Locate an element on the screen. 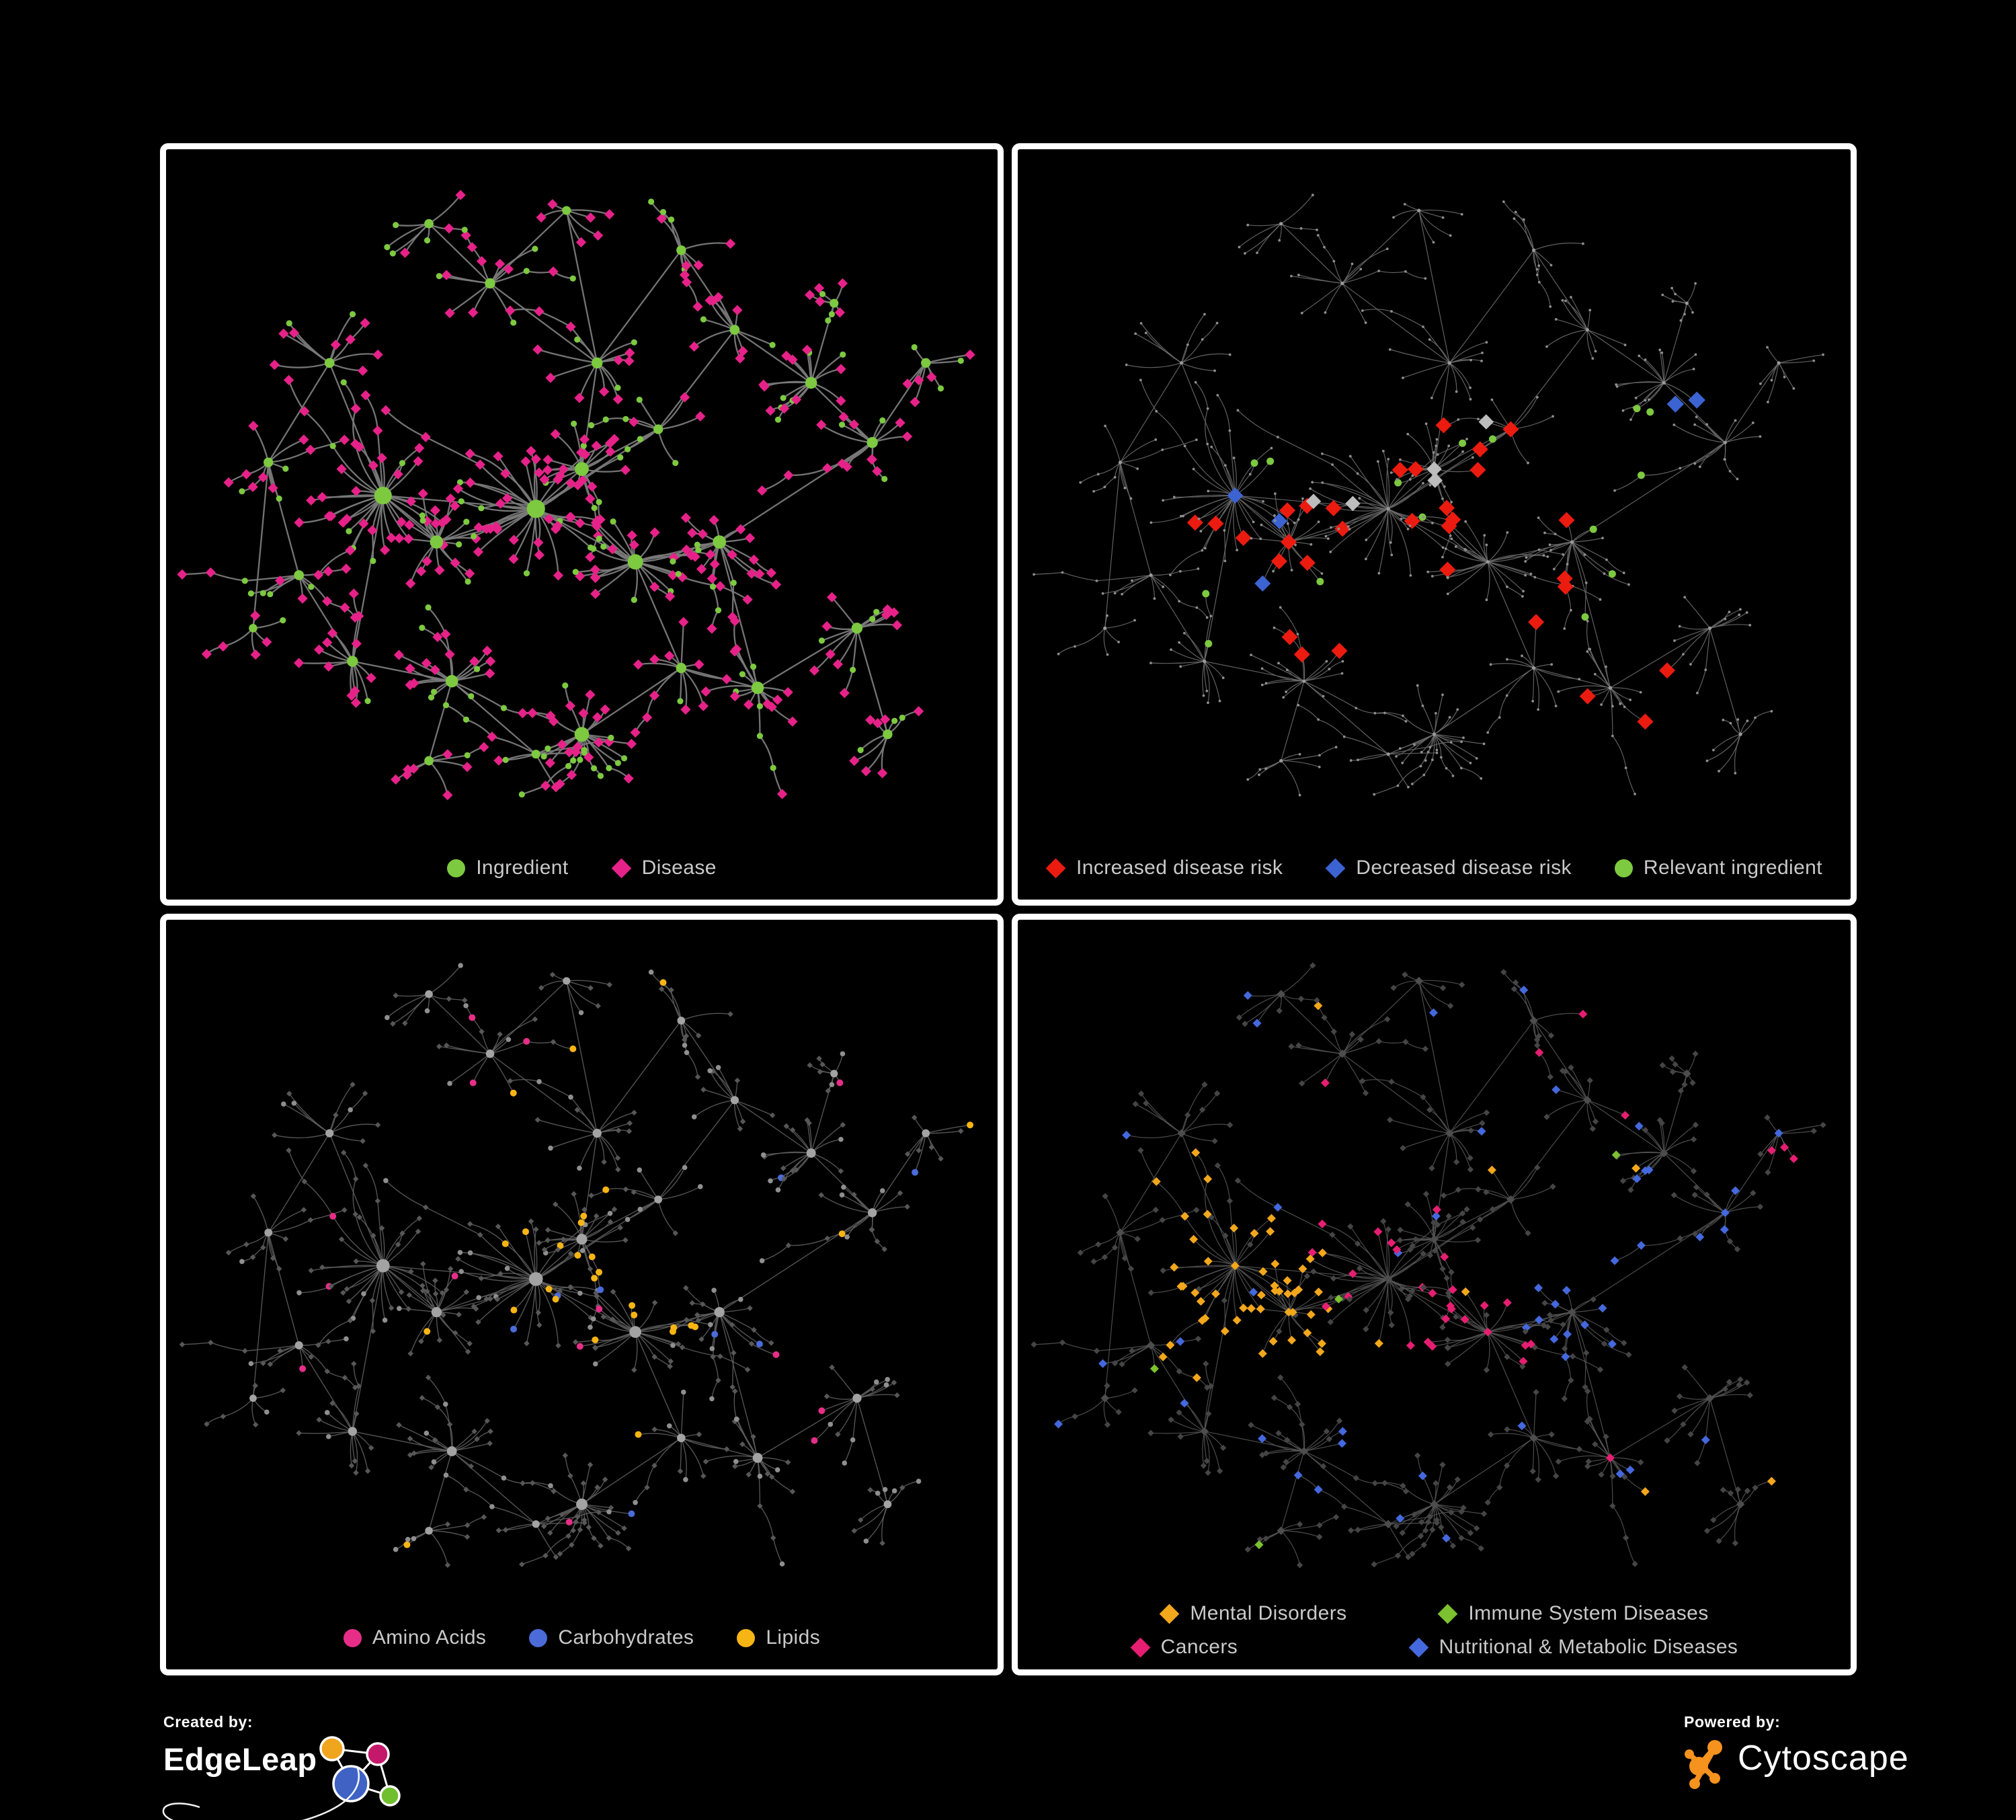 The width and height of the screenshot is (2016, 1820). powered-by-label: Powered by: is located at coordinates (1732, 1722).